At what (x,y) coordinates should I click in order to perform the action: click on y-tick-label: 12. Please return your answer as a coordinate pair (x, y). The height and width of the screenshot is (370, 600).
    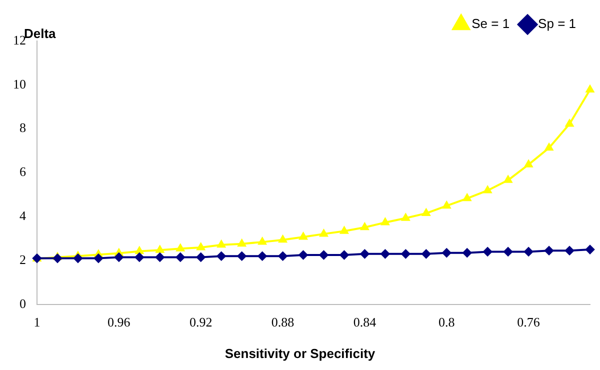
    Looking at the image, I should click on (19, 40).